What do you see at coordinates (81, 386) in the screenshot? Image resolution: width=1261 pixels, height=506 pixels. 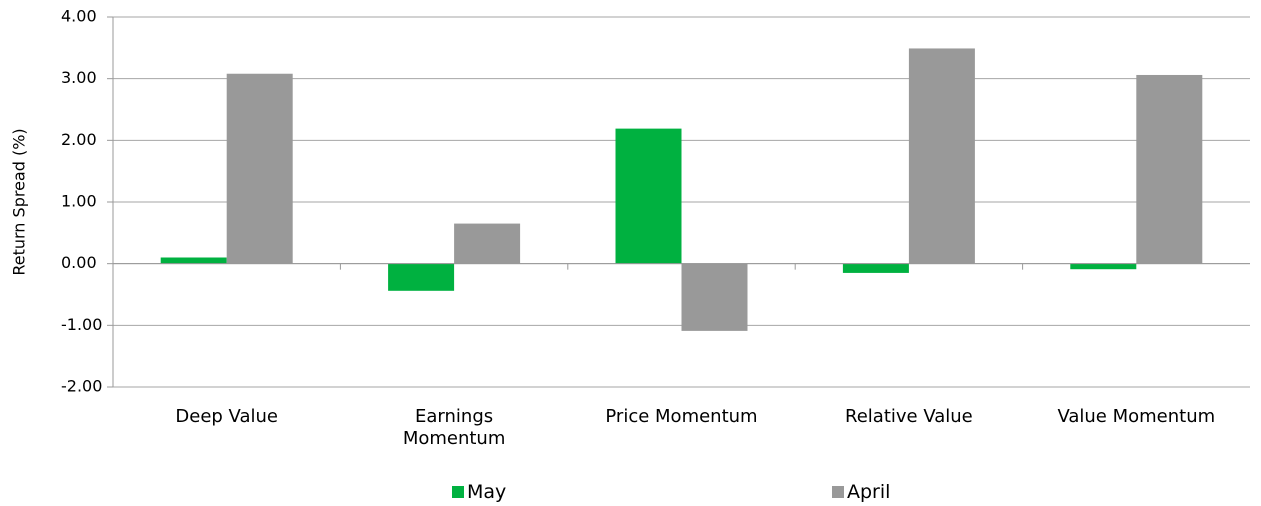 I see `y-tick-label: -2.00` at bounding box center [81, 386].